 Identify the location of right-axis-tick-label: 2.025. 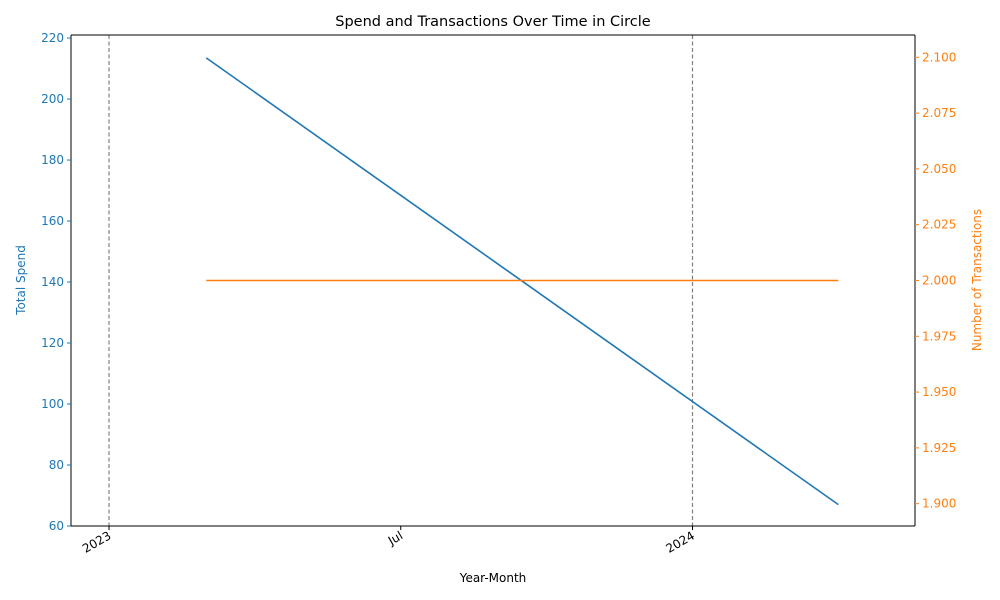
(939, 225).